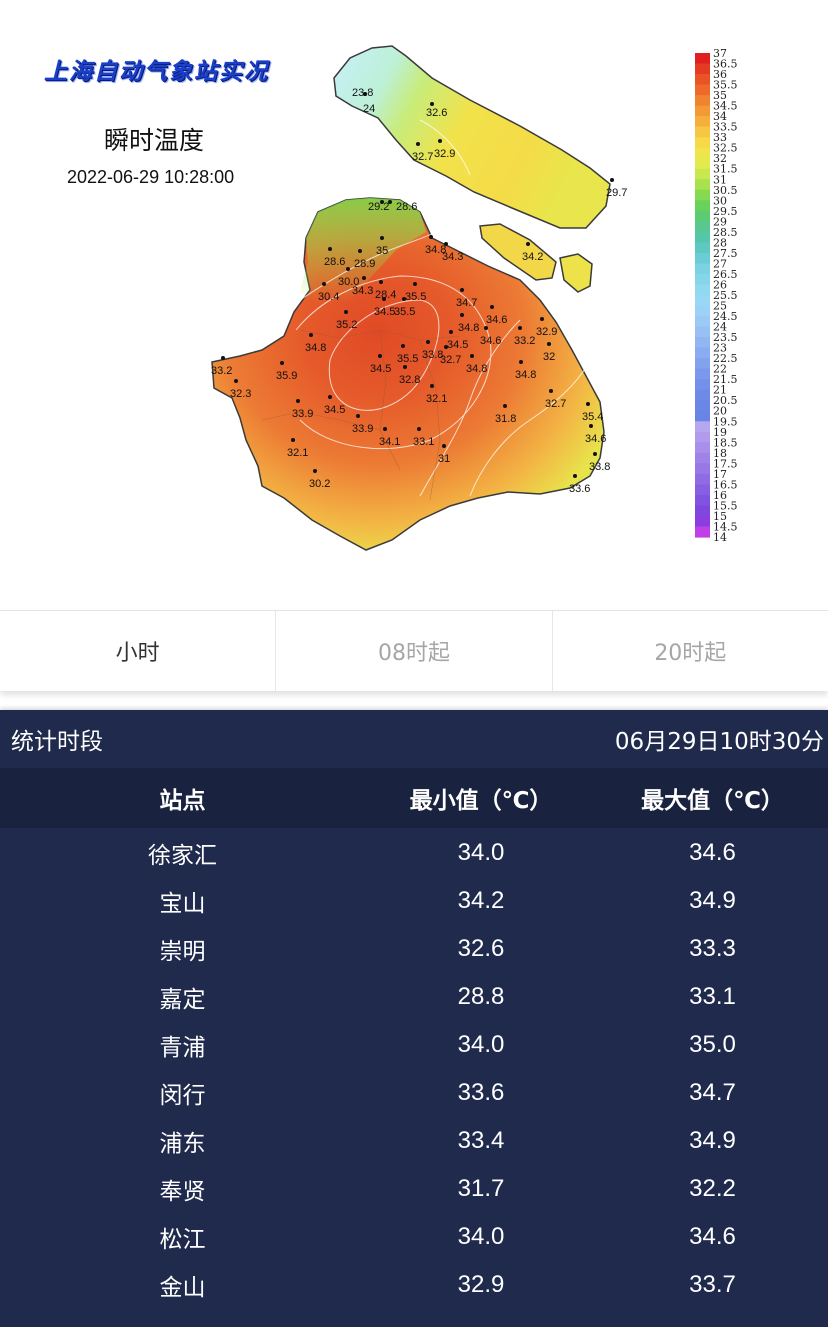  I want to click on station-label: 34.8, so click(525, 375).